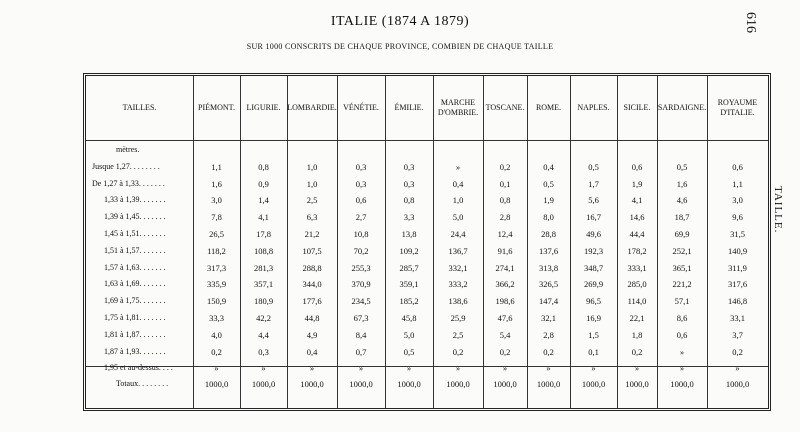 Image resolution: width=800 pixels, height=432 pixels. I want to click on cell-value: 370,9, so click(361, 284).